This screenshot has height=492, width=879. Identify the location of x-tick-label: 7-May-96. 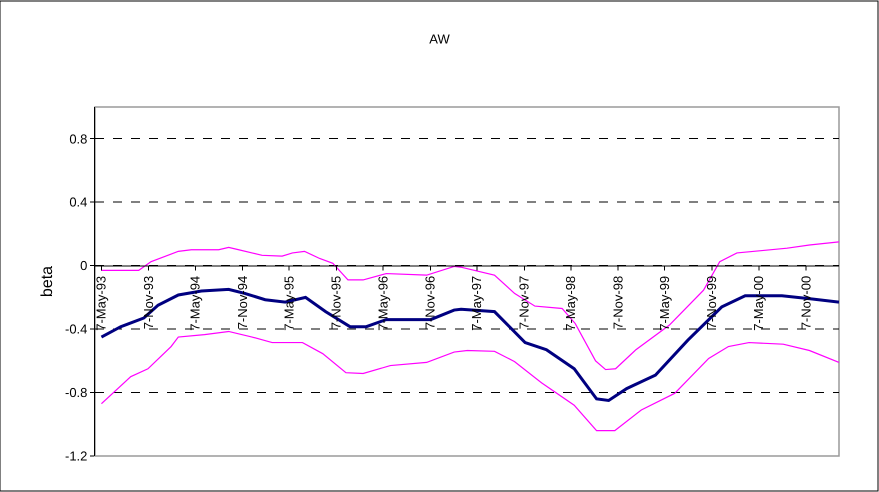
(382, 303).